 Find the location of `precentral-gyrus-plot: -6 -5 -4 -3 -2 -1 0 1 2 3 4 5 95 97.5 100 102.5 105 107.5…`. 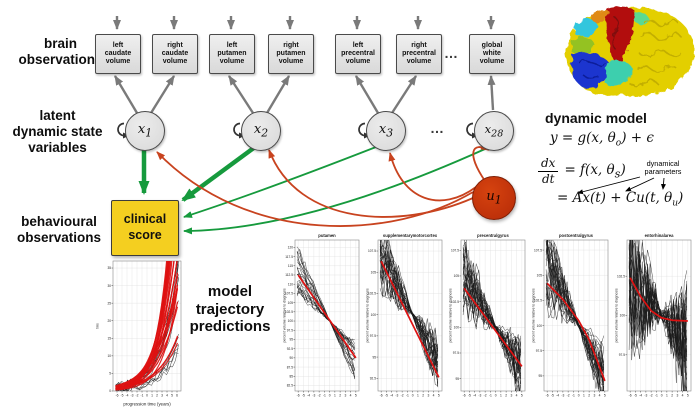

precentral-gyrus-plot: -6 -5 -4 -3 -2 -1 0 1 2 3 4 5 95 97.5 100 102.5 105 107.5… is located at coordinates (487, 315).